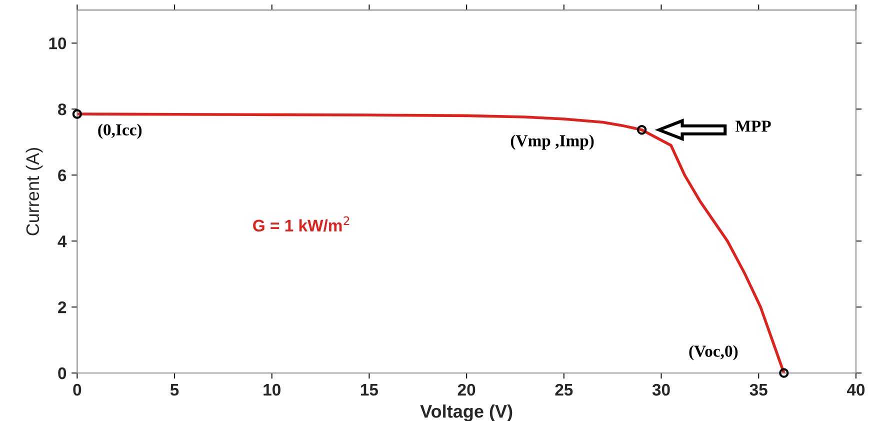  What do you see at coordinates (174, 390) in the screenshot?
I see `x-tick-label: 5` at bounding box center [174, 390].